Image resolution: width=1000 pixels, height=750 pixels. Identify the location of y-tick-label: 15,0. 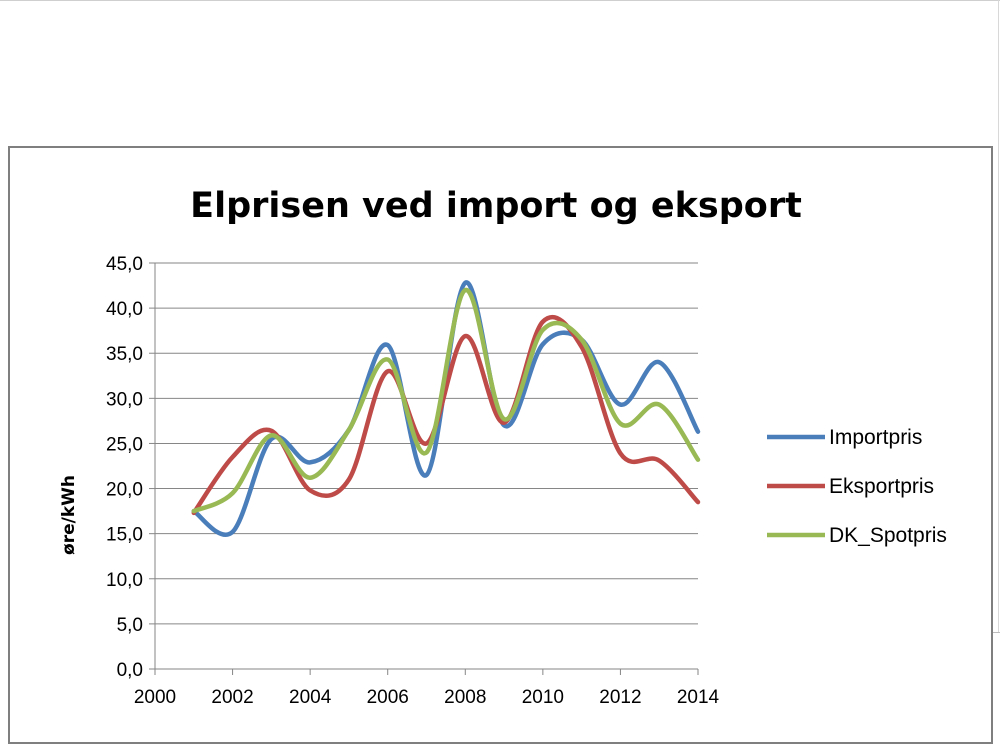
(124, 535).